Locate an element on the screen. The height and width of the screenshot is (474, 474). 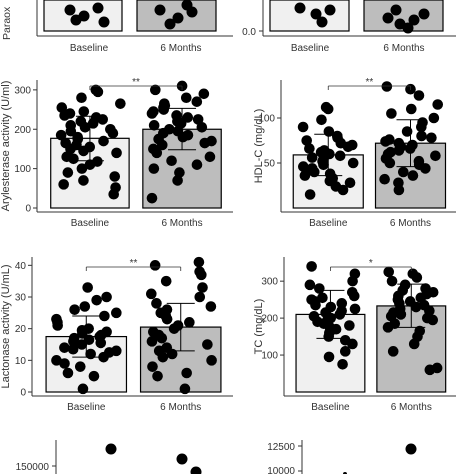
y-axis-label: Arylesterase activity (U/ml) is located at coordinates (6, 146).